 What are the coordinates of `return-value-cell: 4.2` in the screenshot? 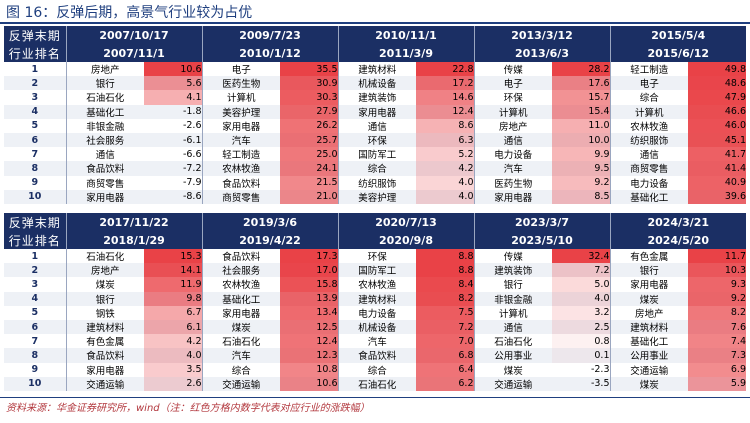 It's located at (445, 168).